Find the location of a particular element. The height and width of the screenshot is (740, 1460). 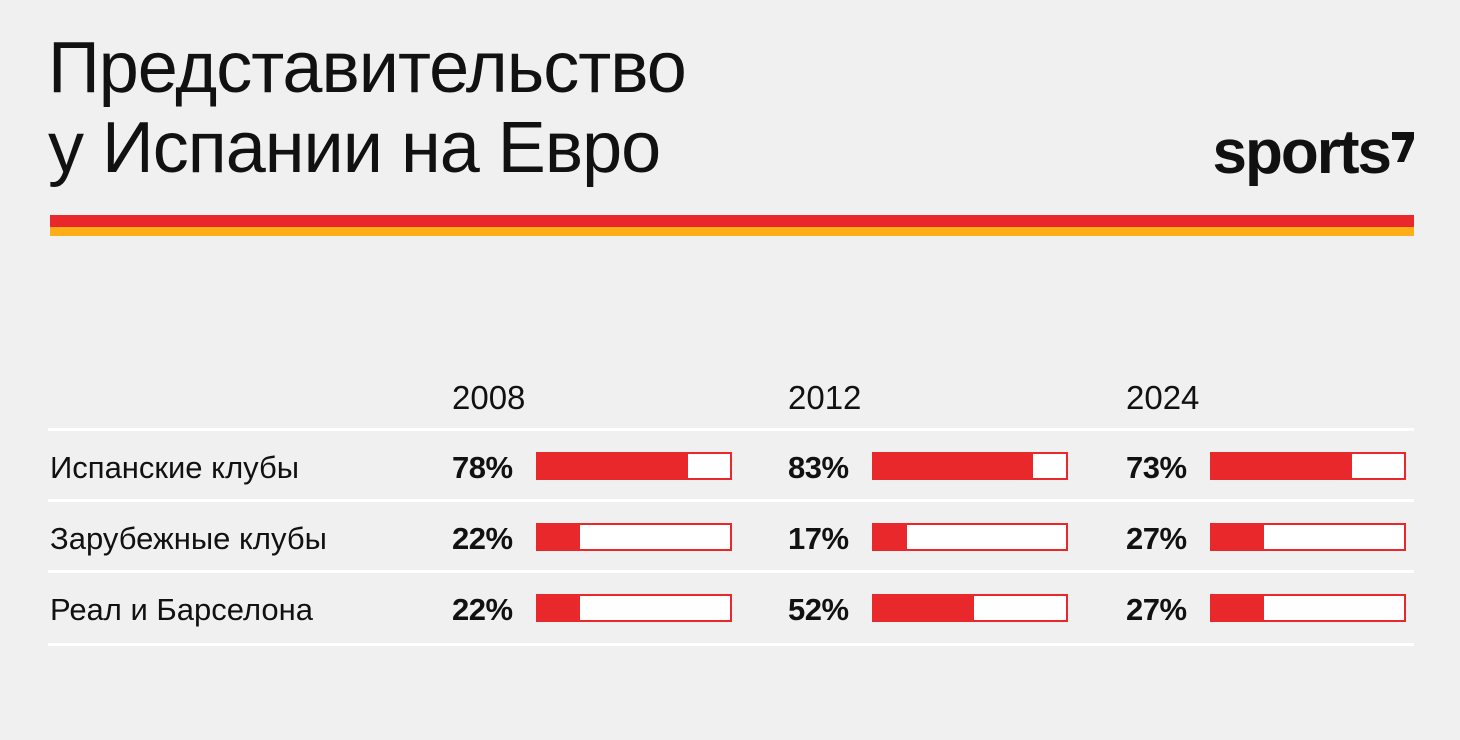

stripe-red is located at coordinates (732, 221).